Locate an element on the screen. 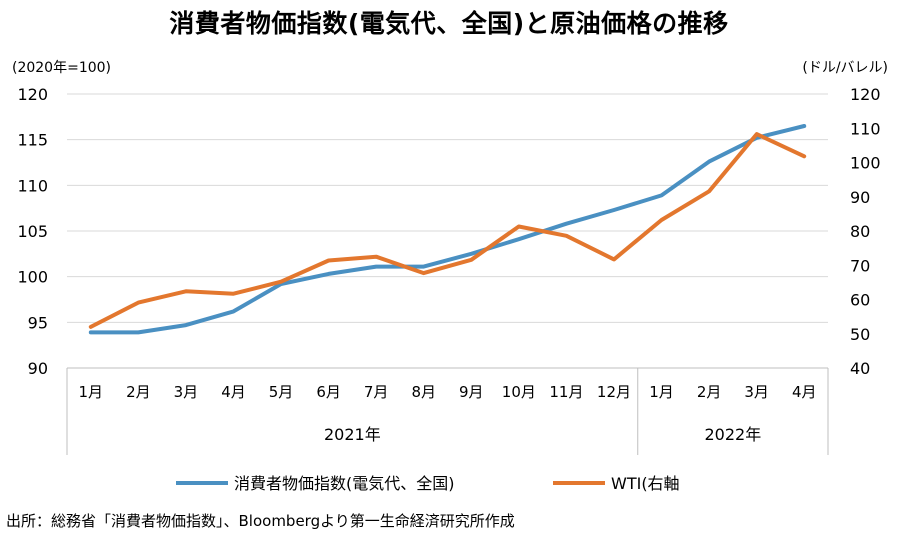  right-tick-label: 70 is located at coordinates (860, 265).